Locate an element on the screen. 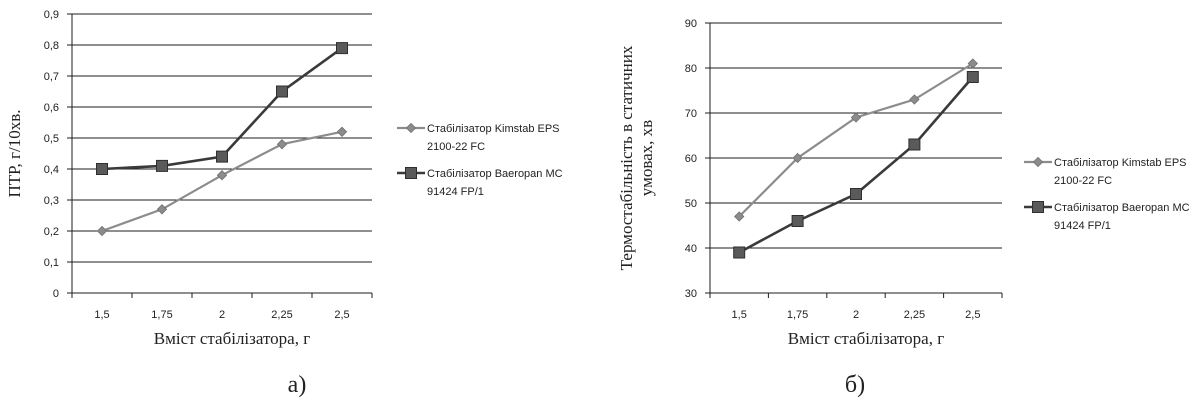  y-tick-label: 0,4 is located at coordinates (51, 170).